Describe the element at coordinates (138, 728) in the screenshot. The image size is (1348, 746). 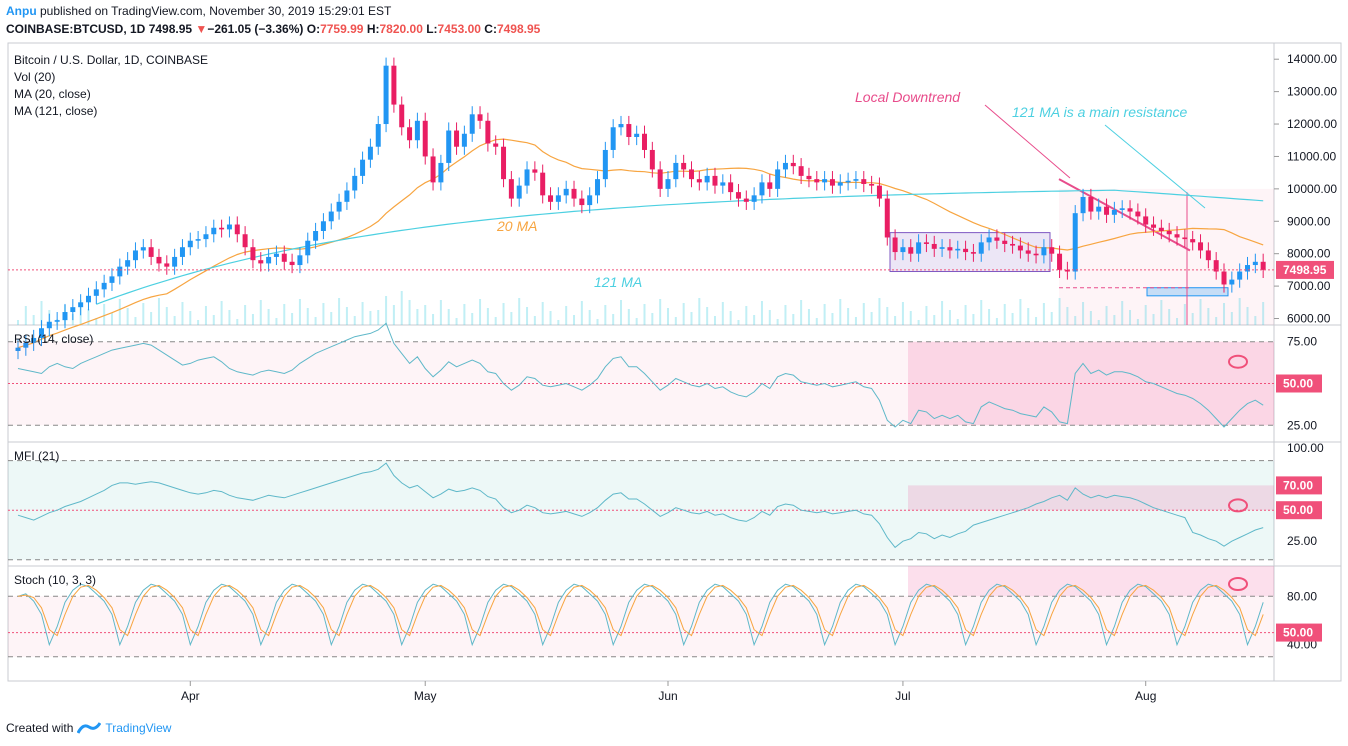
I see `tradingview-brand: TradingView` at that location.